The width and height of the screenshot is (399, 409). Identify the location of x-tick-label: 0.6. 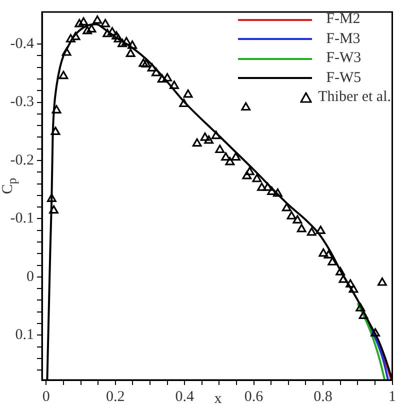
(254, 396).